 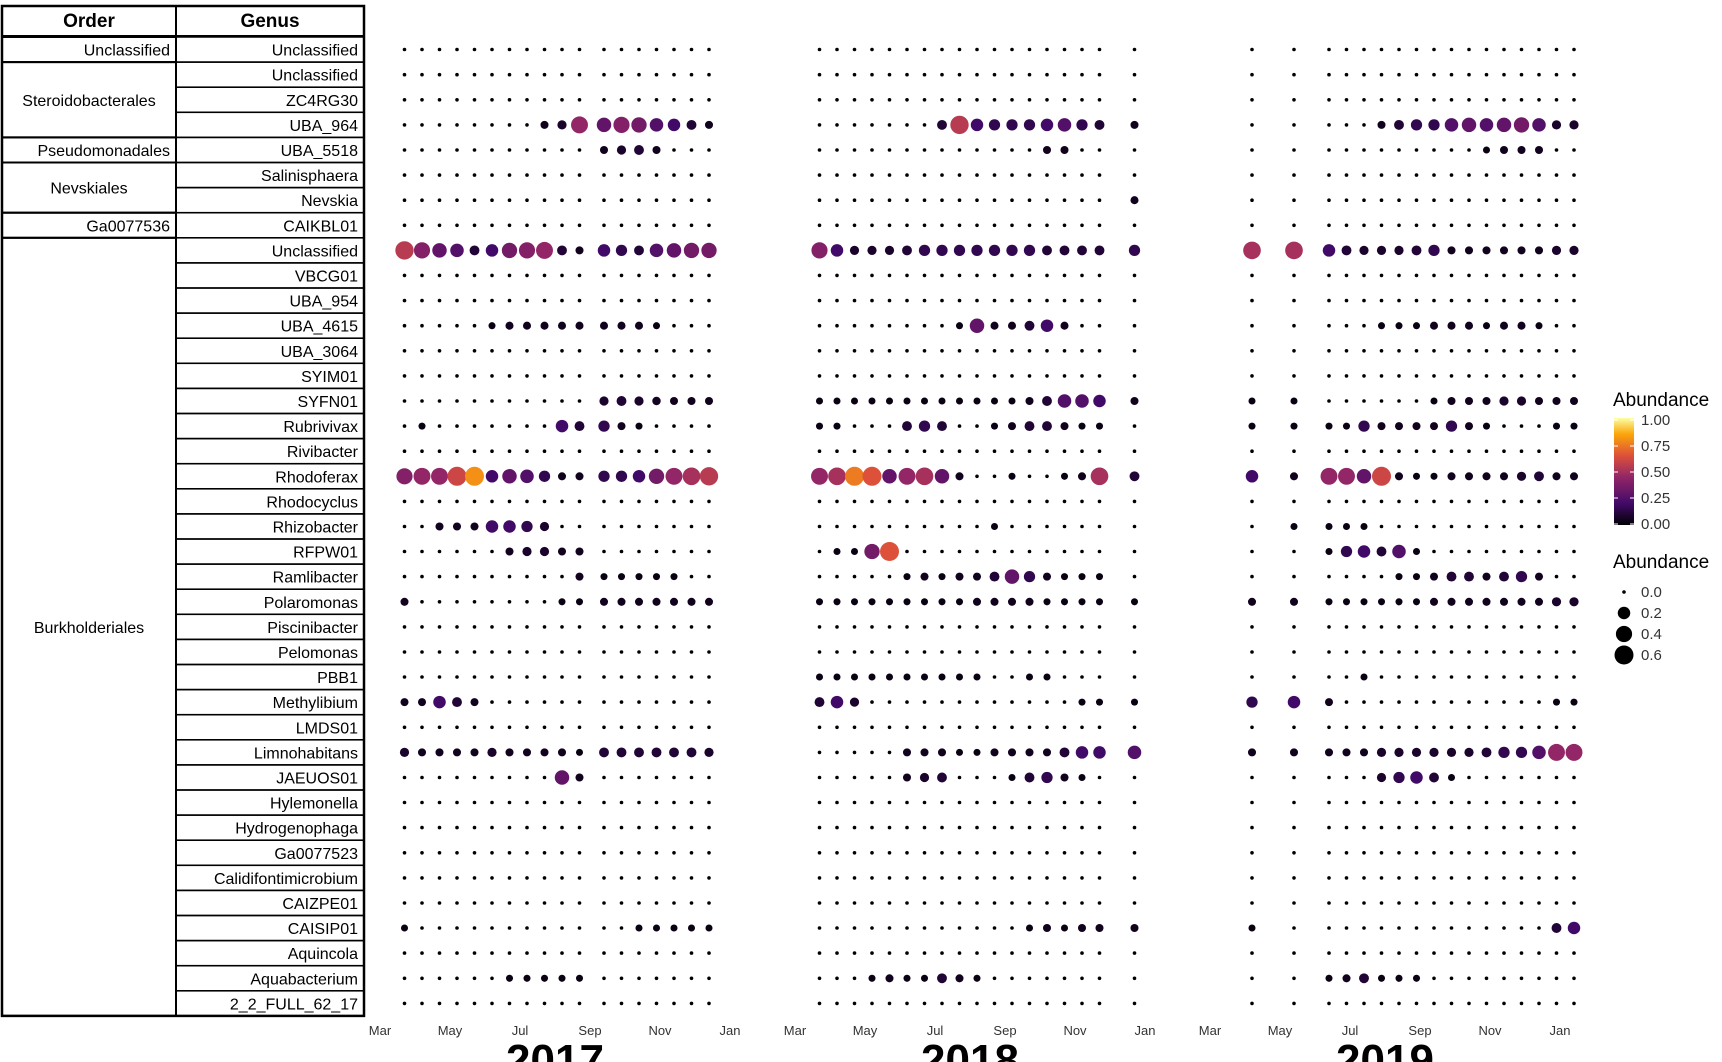 What do you see at coordinates (326, 276) in the screenshot?
I see `genus-label: VBCG01` at bounding box center [326, 276].